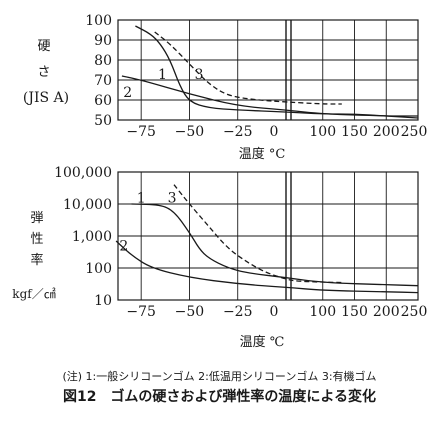  Describe the element at coordinates (262, 342) in the screenshot. I see `x-axis-title: 温度 ℃` at that location.